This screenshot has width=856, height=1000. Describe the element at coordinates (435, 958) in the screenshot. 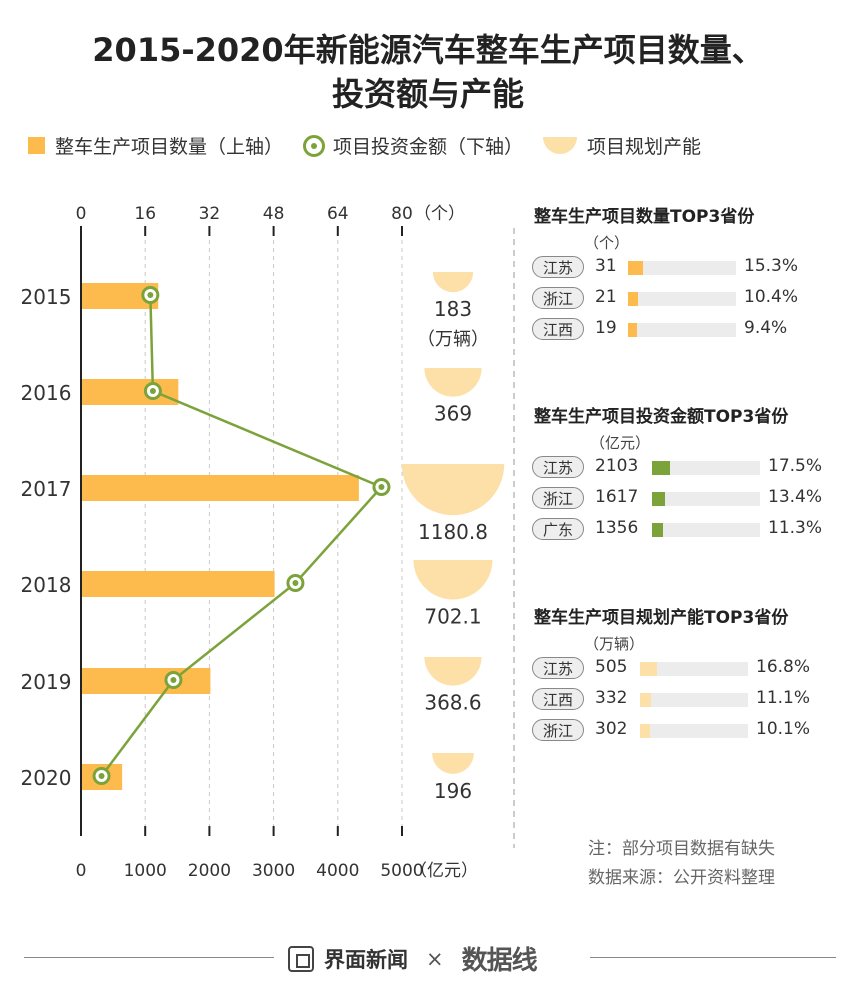

I see `times-sign: ×` at that location.